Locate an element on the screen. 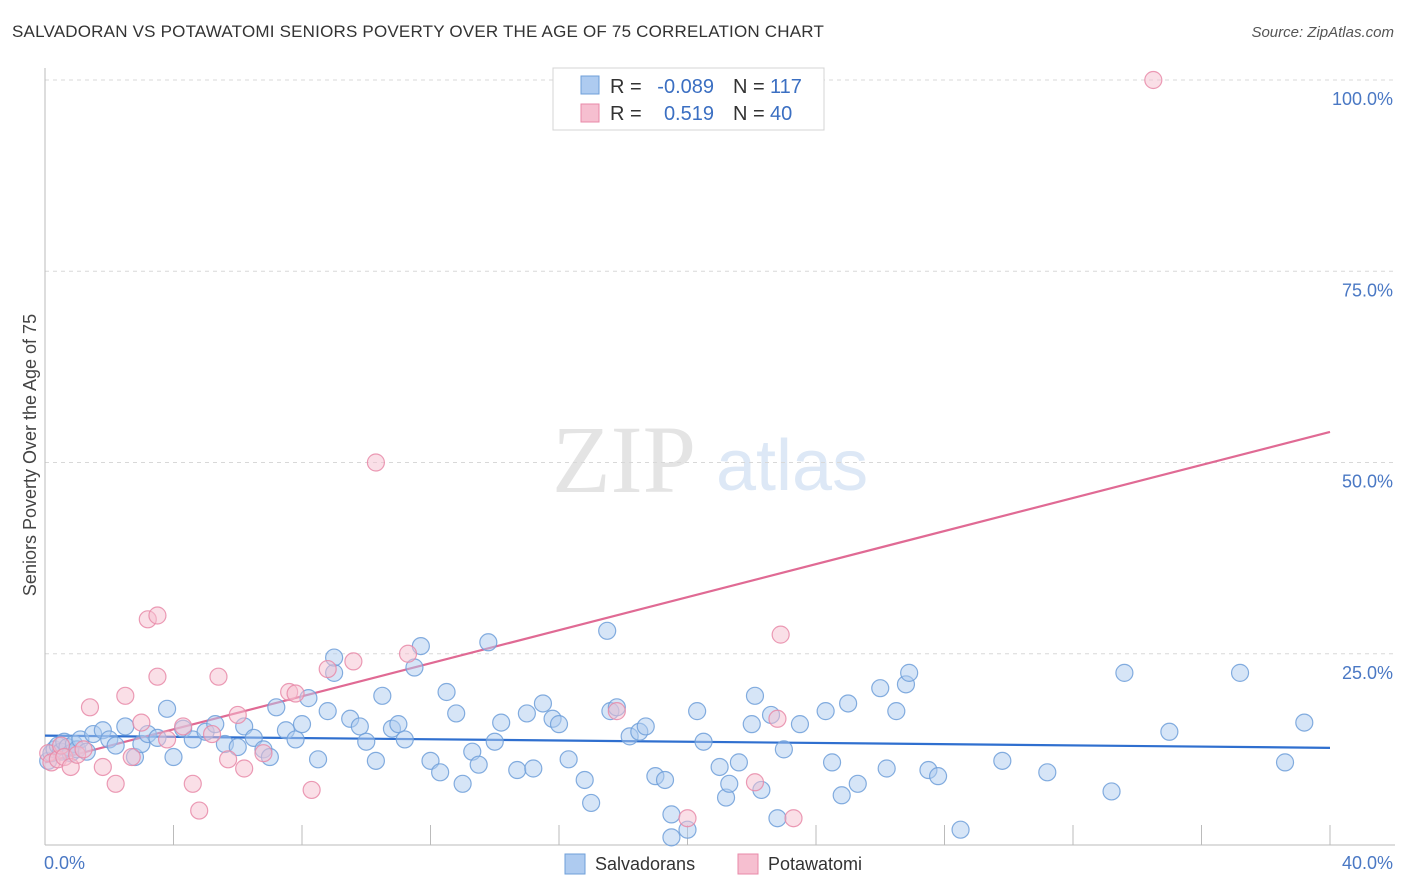  y-tick-label: 50.0% is located at coordinates (1367, 482).